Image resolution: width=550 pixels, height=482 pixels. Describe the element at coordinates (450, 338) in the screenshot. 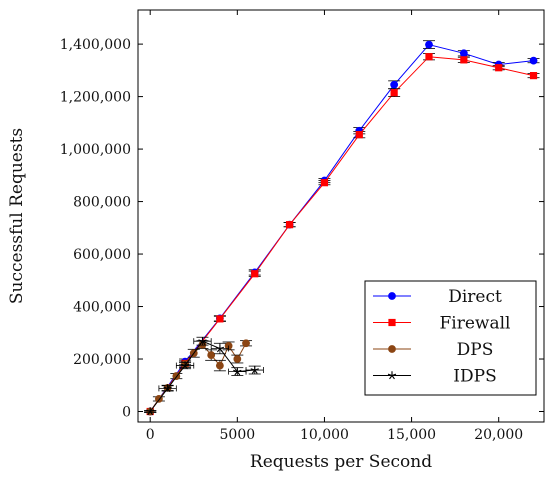

I see `legend: Direct Firewall DPS IDPS` at that location.